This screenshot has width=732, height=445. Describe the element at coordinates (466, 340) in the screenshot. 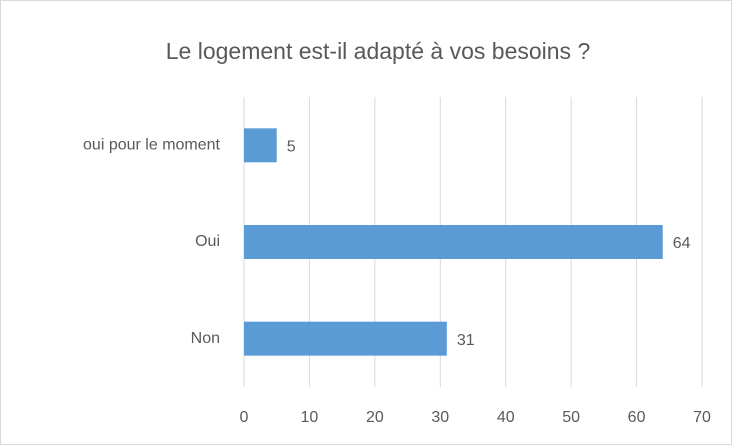

I see `value-label: 31` at that location.